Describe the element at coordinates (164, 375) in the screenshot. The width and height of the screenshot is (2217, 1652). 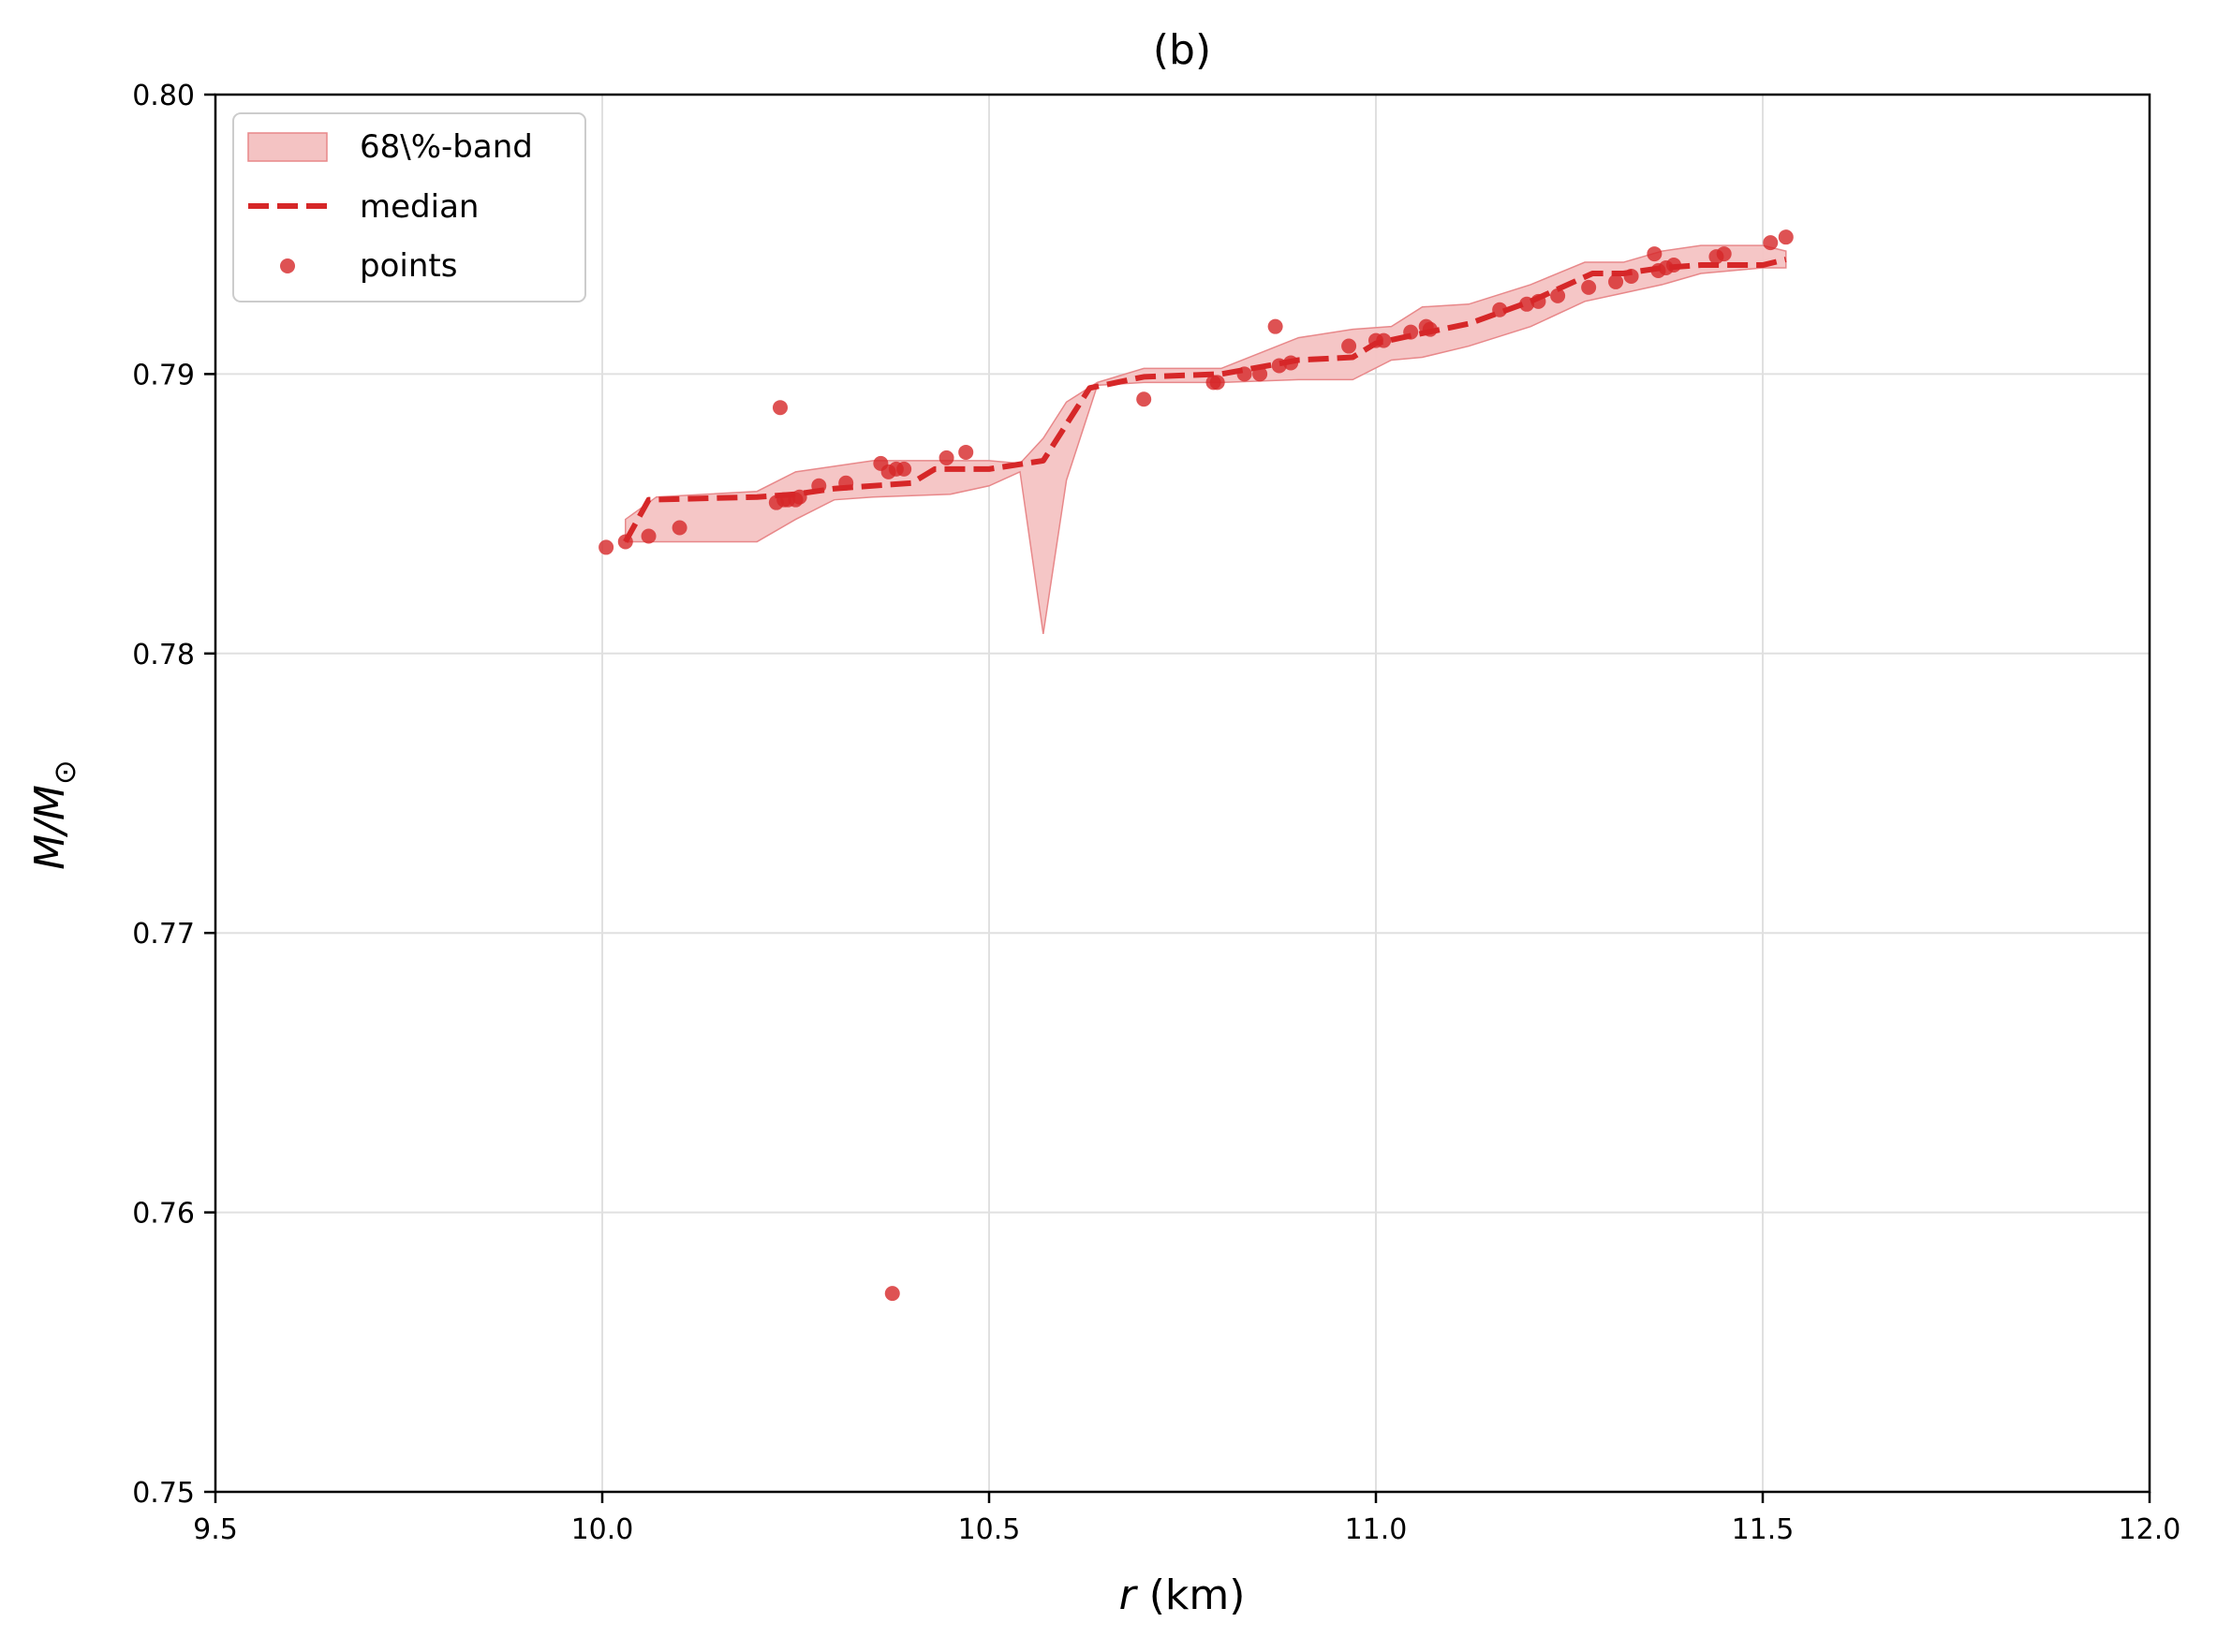
I see `y-tick-label: 0.79` at that location.